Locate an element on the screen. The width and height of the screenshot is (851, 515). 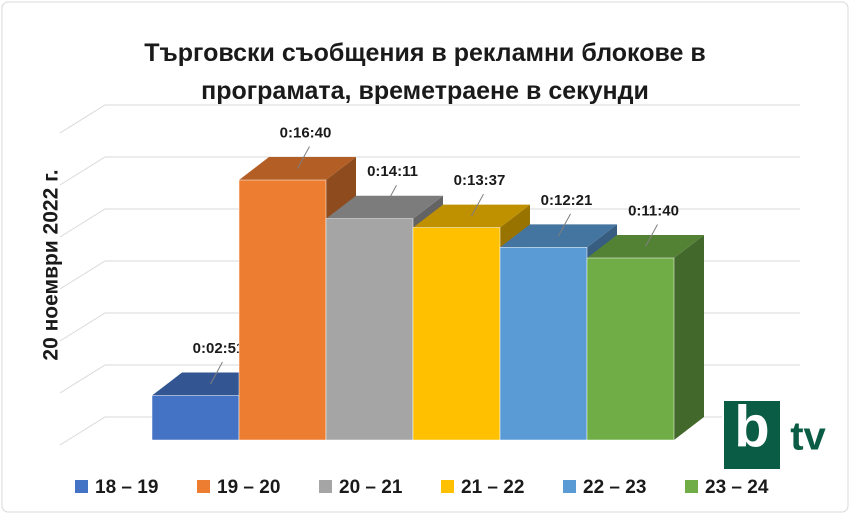
value-label: 0:14:11 is located at coordinates (392, 171).